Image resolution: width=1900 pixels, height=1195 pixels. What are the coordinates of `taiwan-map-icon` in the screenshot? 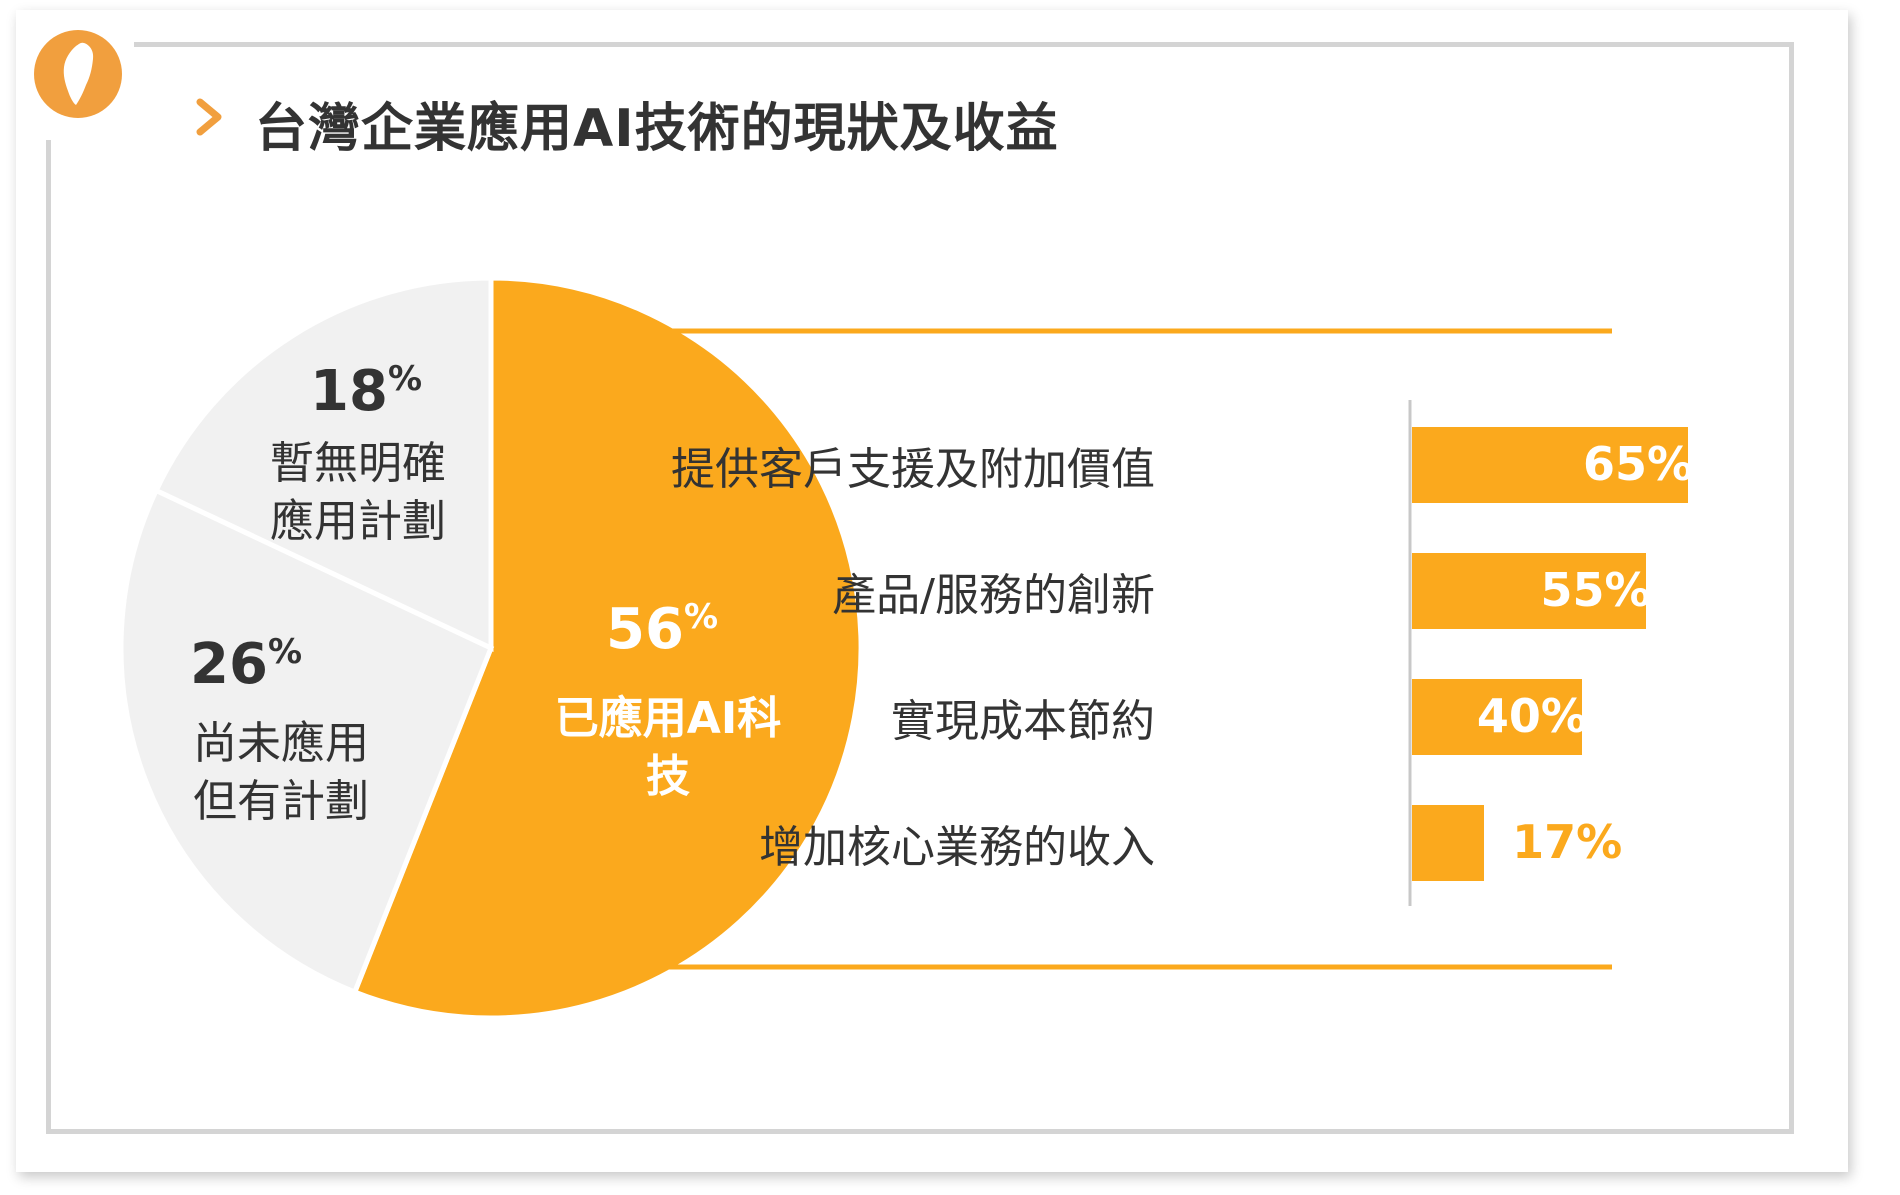 It's located at (78, 74).